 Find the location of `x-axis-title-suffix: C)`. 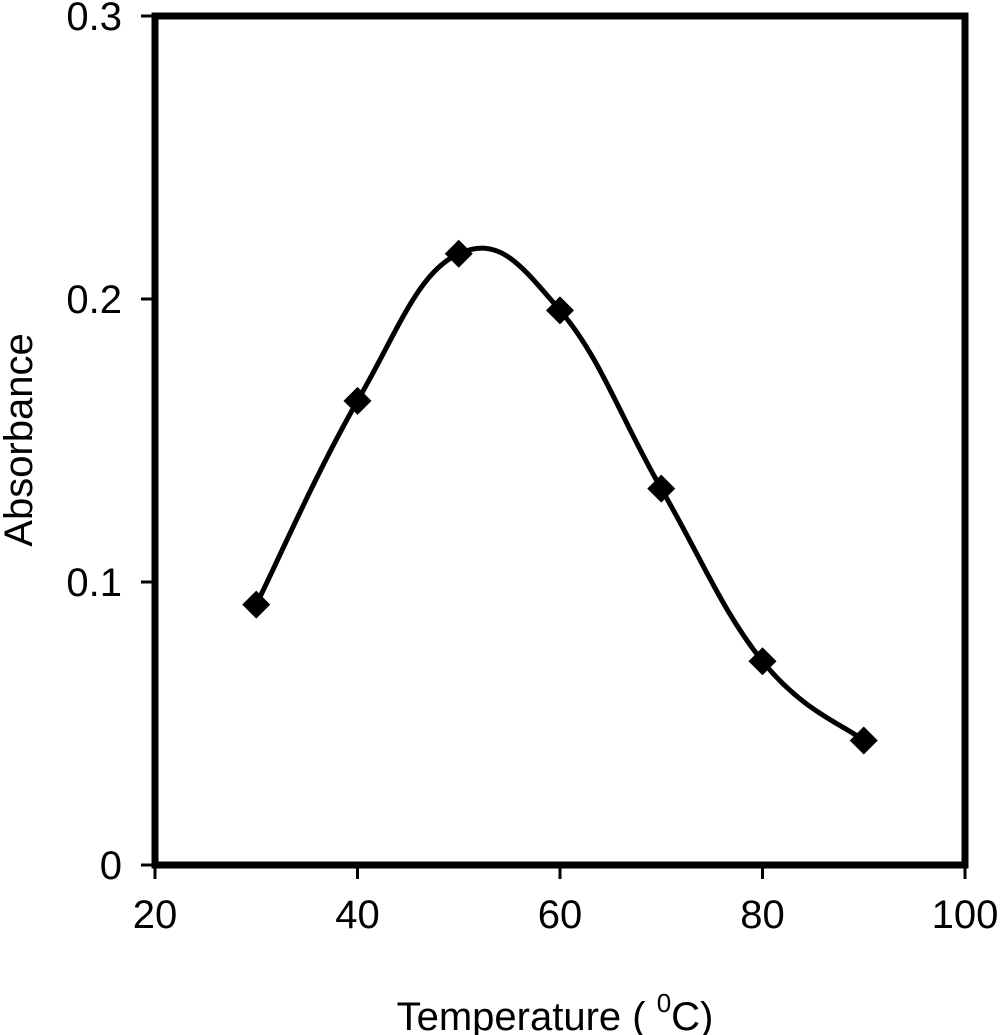

x-axis-title-suffix: C) is located at coordinates (692, 1015).